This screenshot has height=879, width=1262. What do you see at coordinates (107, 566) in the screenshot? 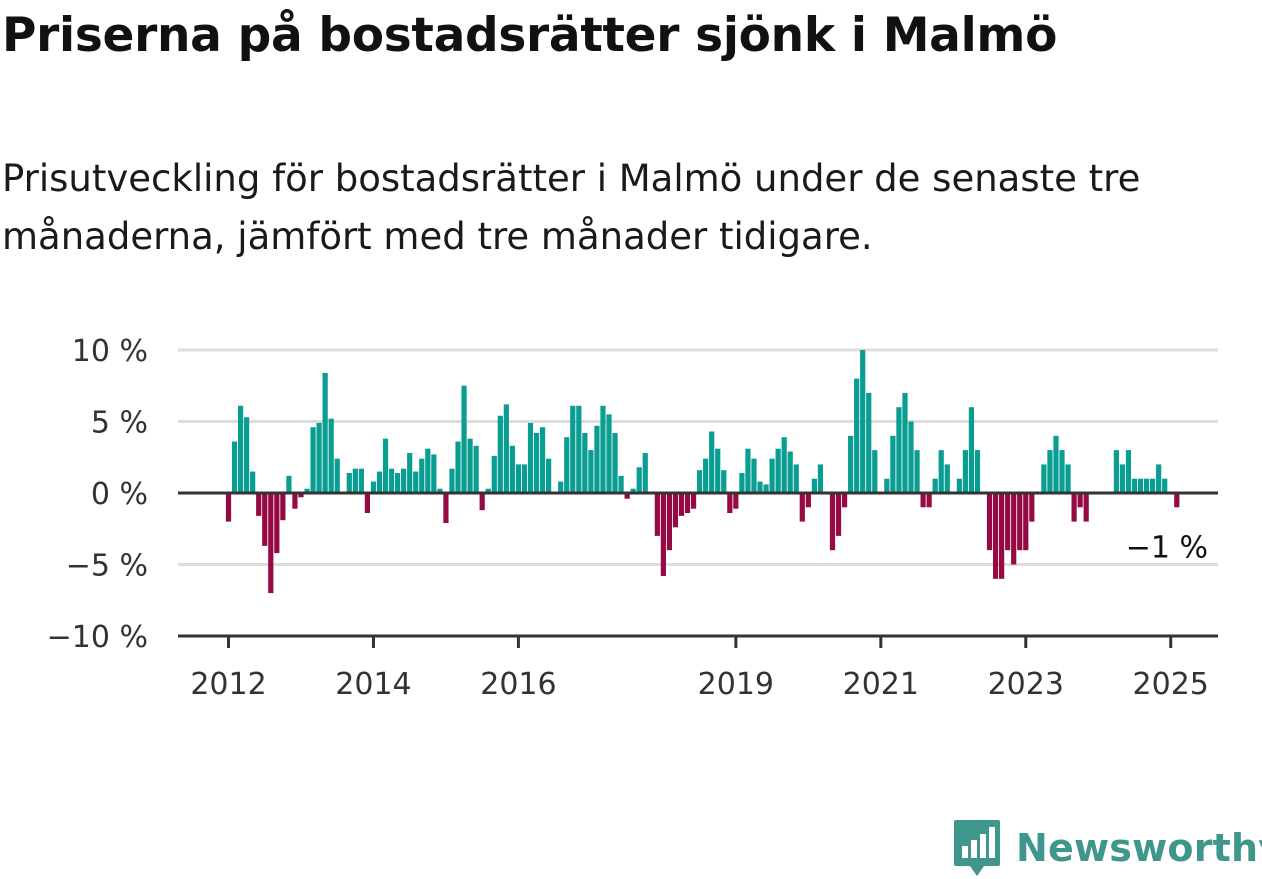
I see `y-tick-label: −5 %` at bounding box center [107, 566].